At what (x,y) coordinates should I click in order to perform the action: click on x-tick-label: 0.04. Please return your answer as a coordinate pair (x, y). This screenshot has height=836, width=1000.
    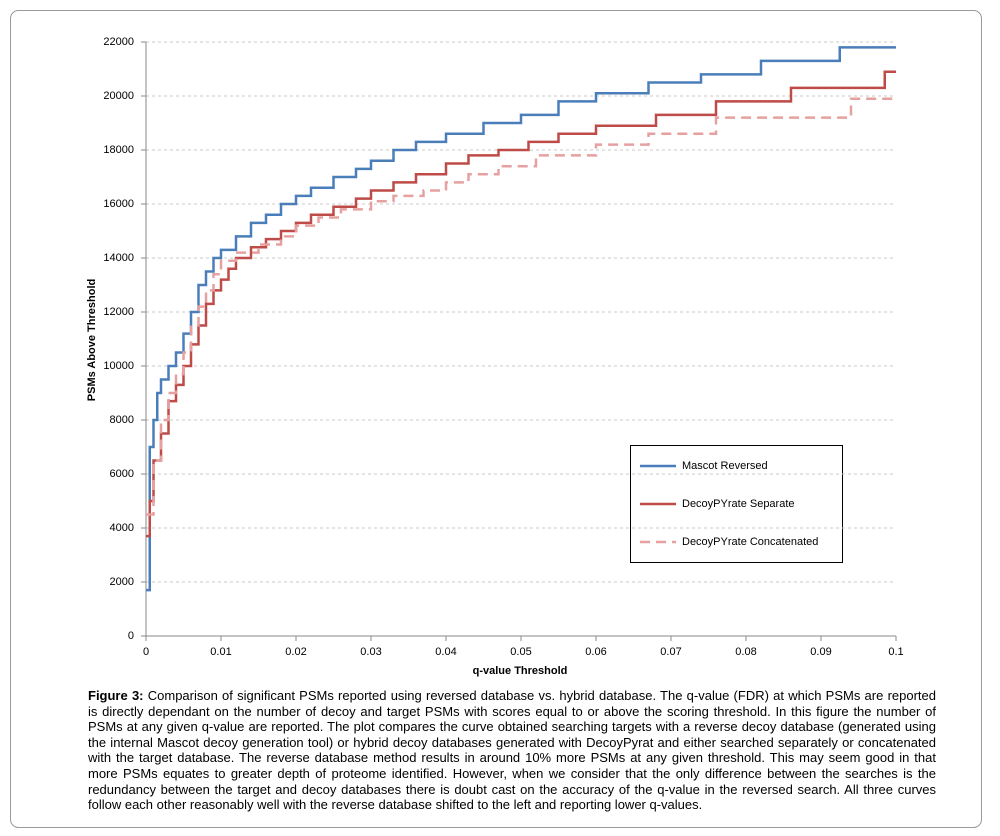
    Looking at the image, I should click on (445, 652).